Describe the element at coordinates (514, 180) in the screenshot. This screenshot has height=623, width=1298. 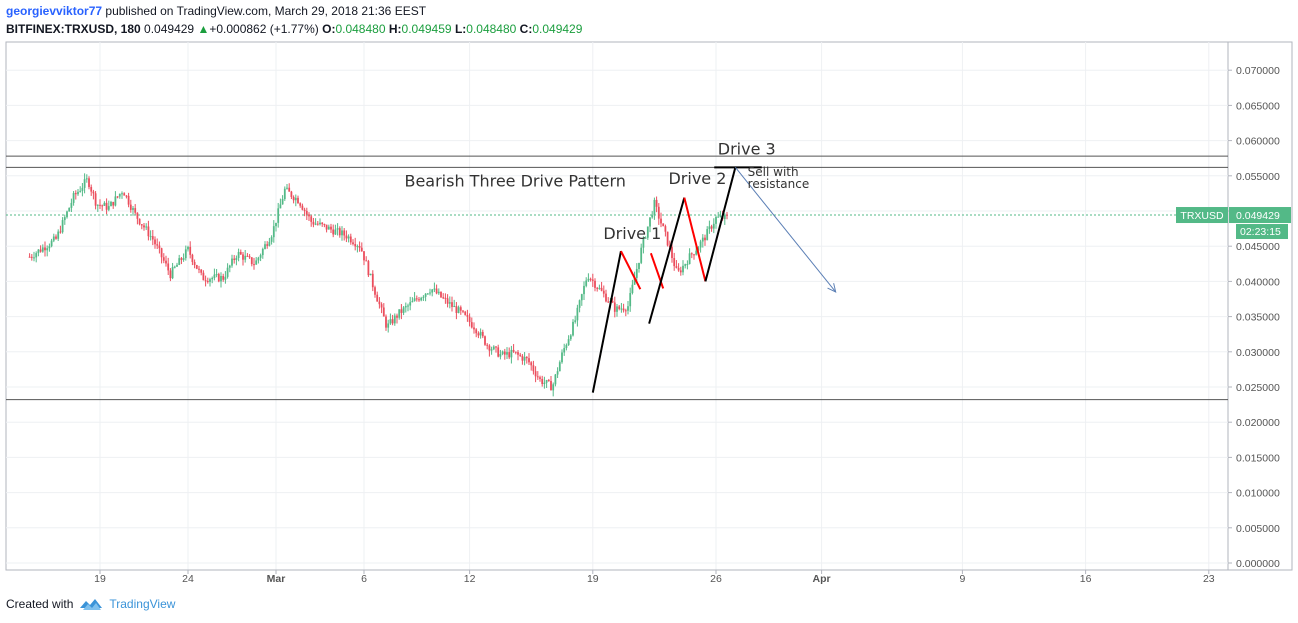
I see `chart-annotation: Bearish Three Drive Pattern` at that location.